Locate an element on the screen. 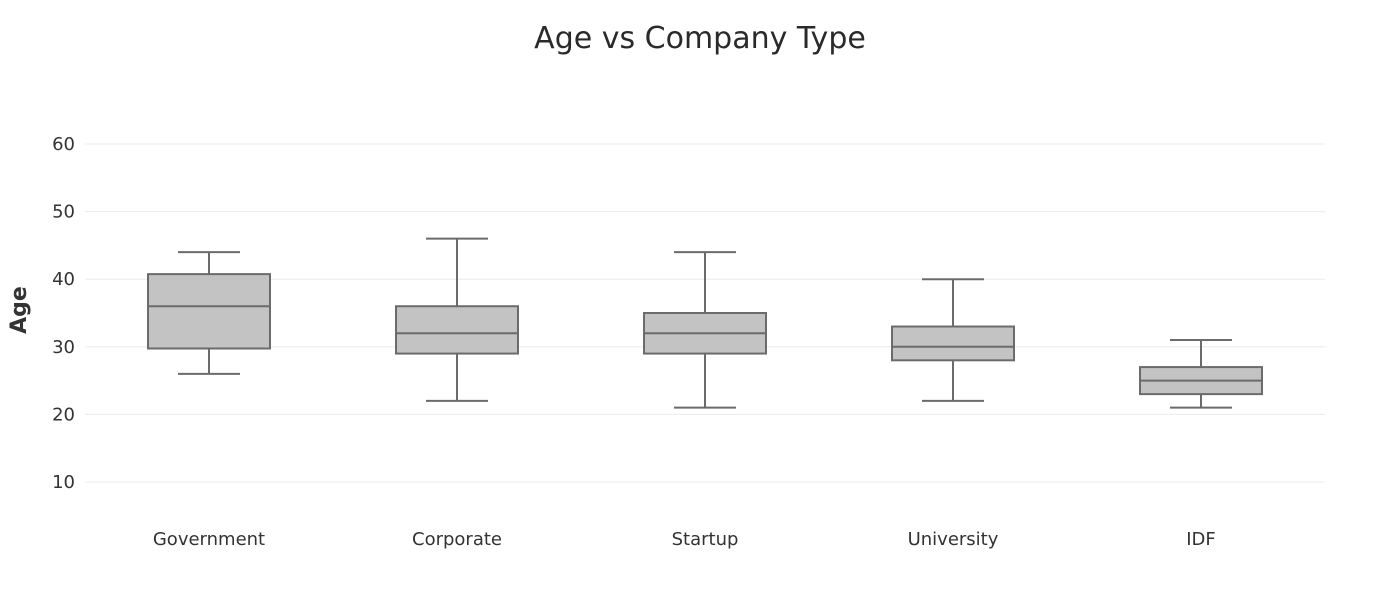 The height and width of the screenshot is (601, 1400). x-tick-label: IDF is located at coordinates (1201, 539).